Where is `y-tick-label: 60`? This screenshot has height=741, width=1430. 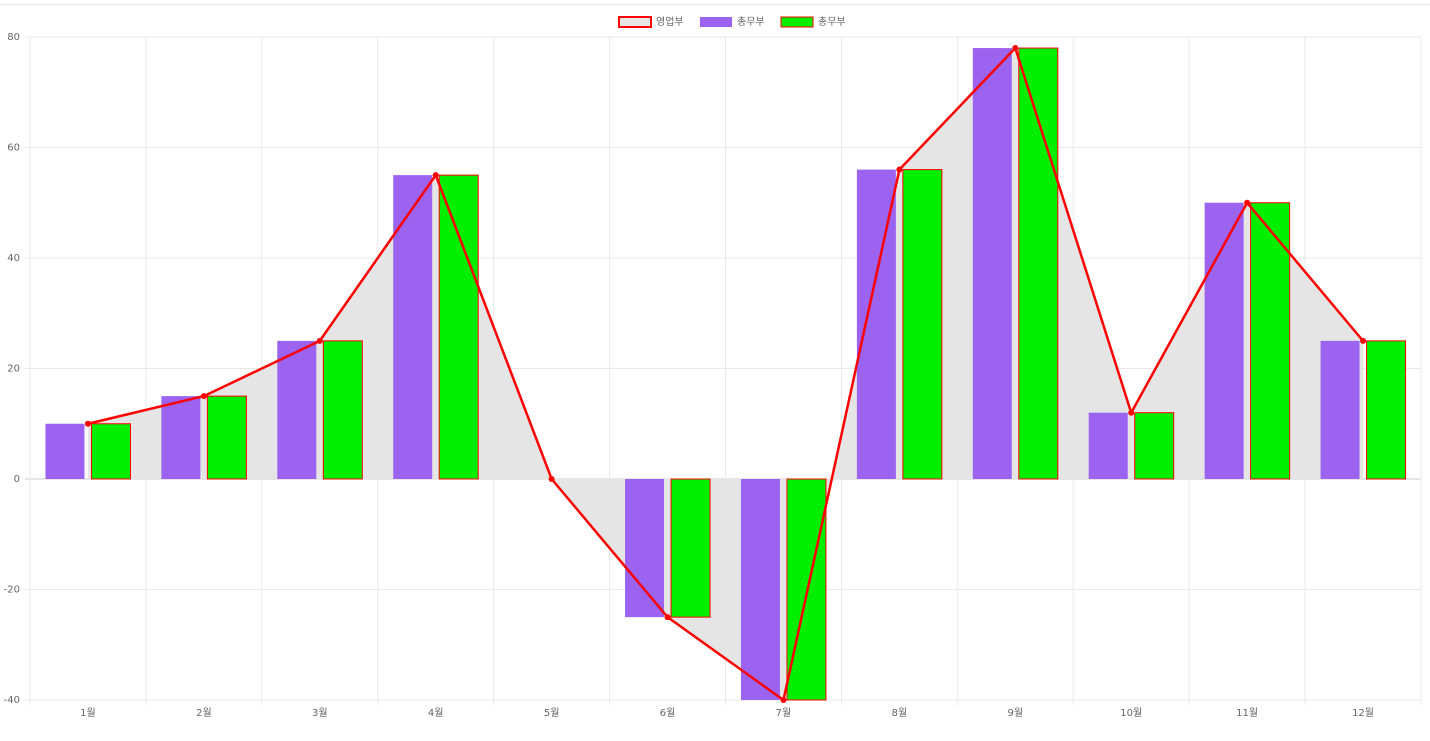 y-tick-label: 60 is located at coordinates (13, 148).